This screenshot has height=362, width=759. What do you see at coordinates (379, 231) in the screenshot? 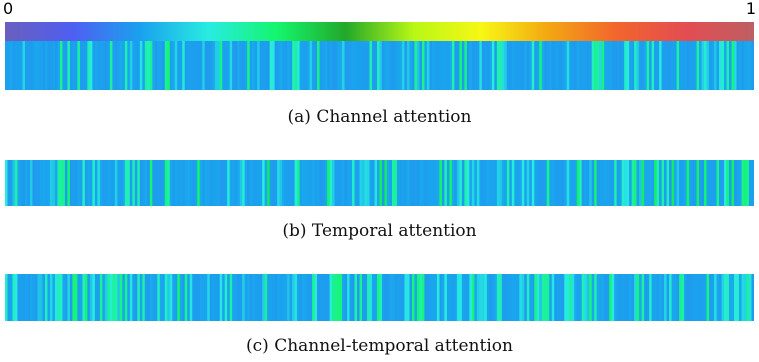
I see `temporal-attention-caption: (b) Temporal attention` at bounding box center [379, 231].